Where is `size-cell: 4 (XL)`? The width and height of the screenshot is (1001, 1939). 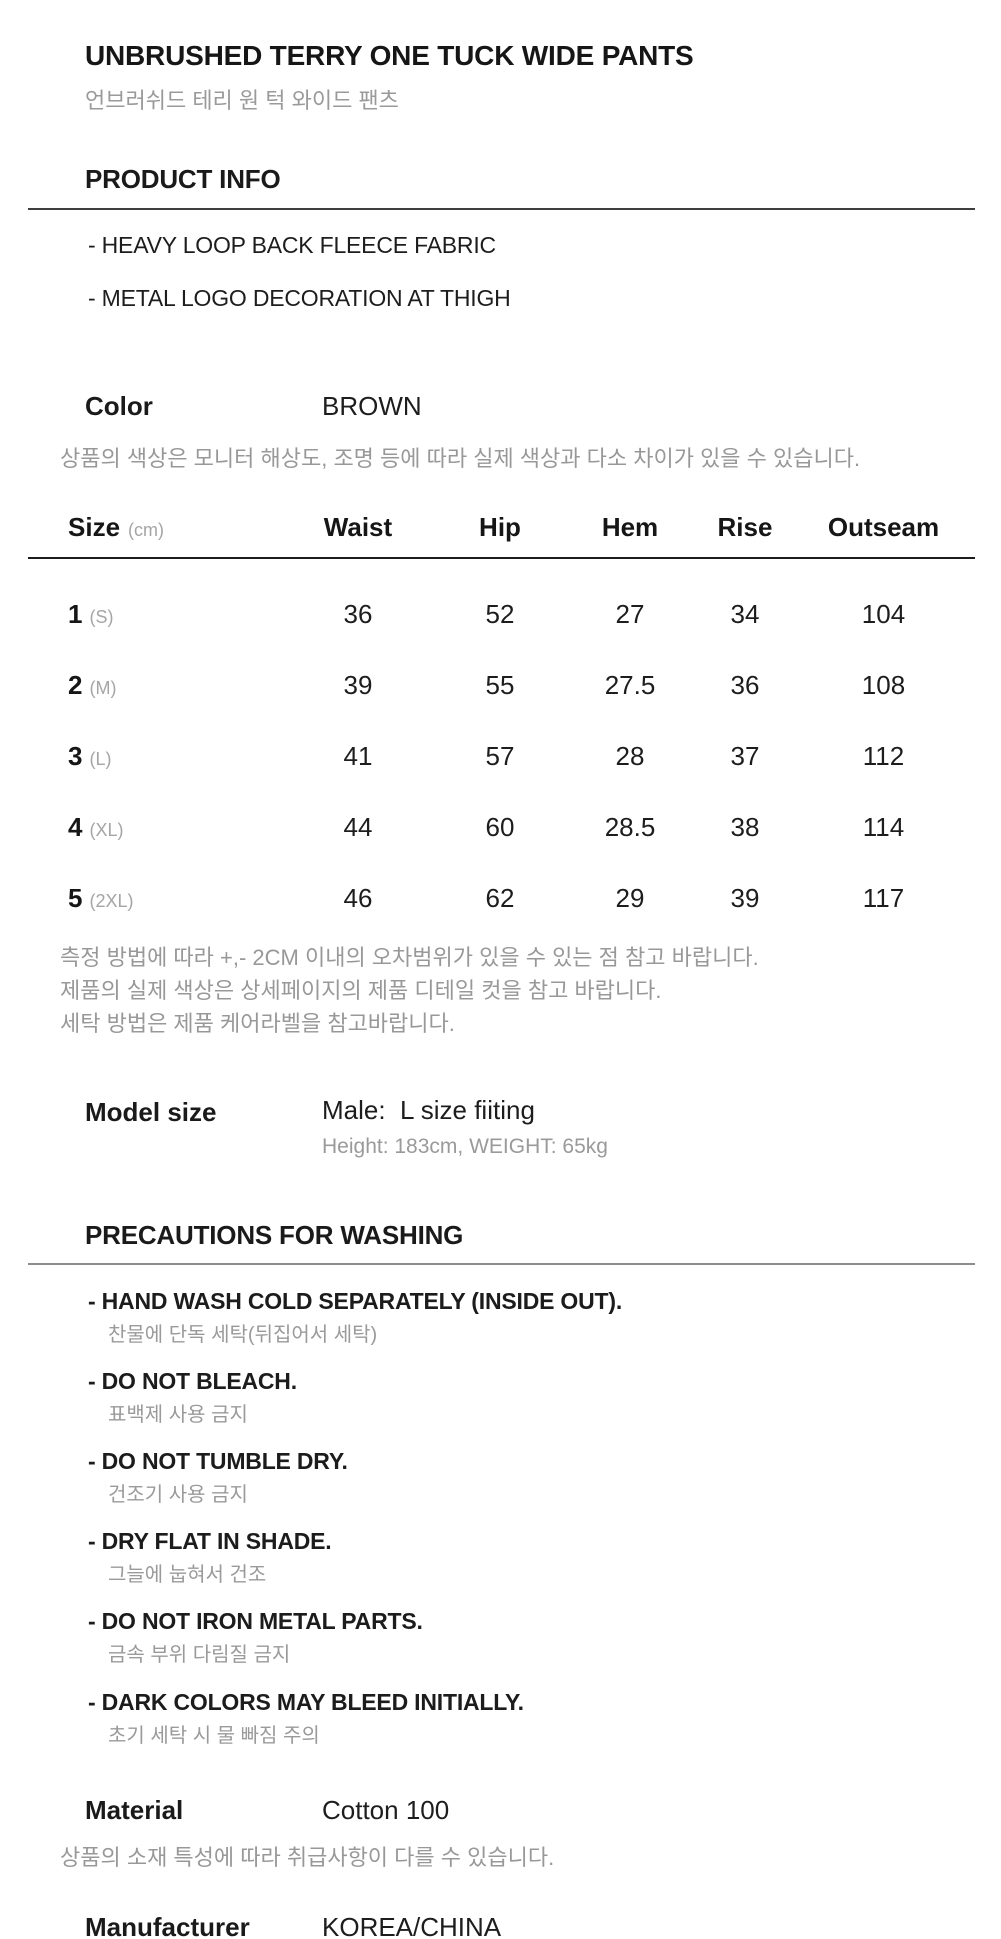 size-cell: 4 (XL) is located at coordinates (153, 827).